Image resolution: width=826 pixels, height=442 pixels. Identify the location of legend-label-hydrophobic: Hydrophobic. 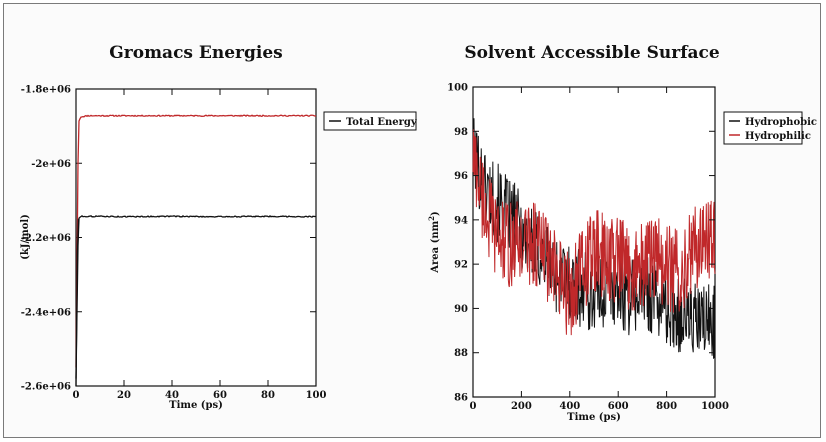
(781, 122).